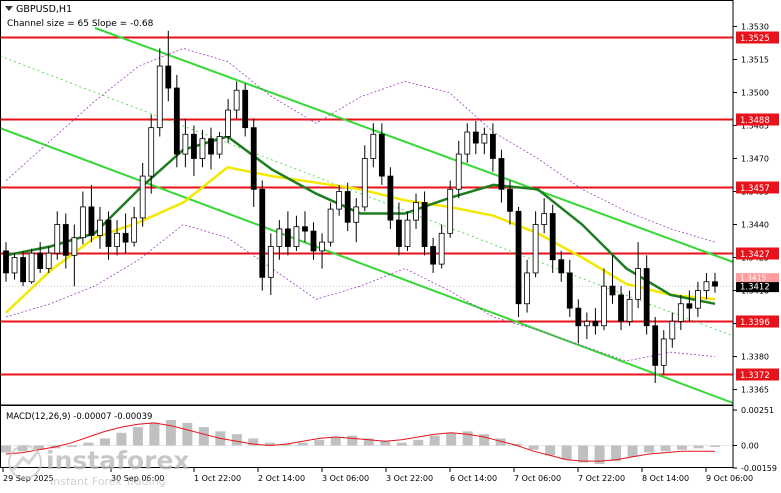 This screenshot has width=781, height=493. What do you see at coordinates (9, 8) in the screenshot?
I see `symbol-dropdown-icon` at bounding box center [9, 8].